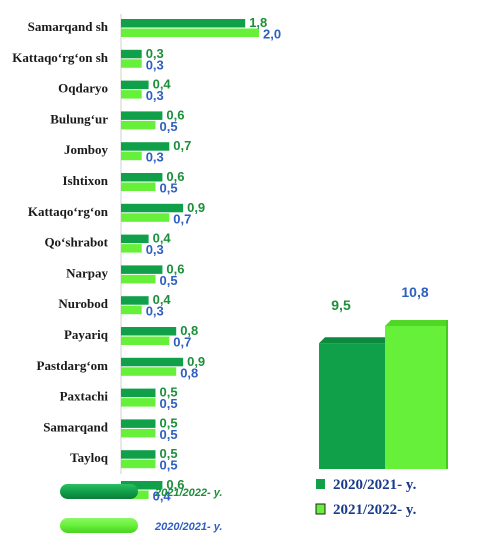 This screenshot has width=492, height=545. What do you see at coordinates (141, 508) in the screenshot?
I see `district-chart-legend: 2021/2022- y. 2020/2021- y.` at bounding box center [141, 508].